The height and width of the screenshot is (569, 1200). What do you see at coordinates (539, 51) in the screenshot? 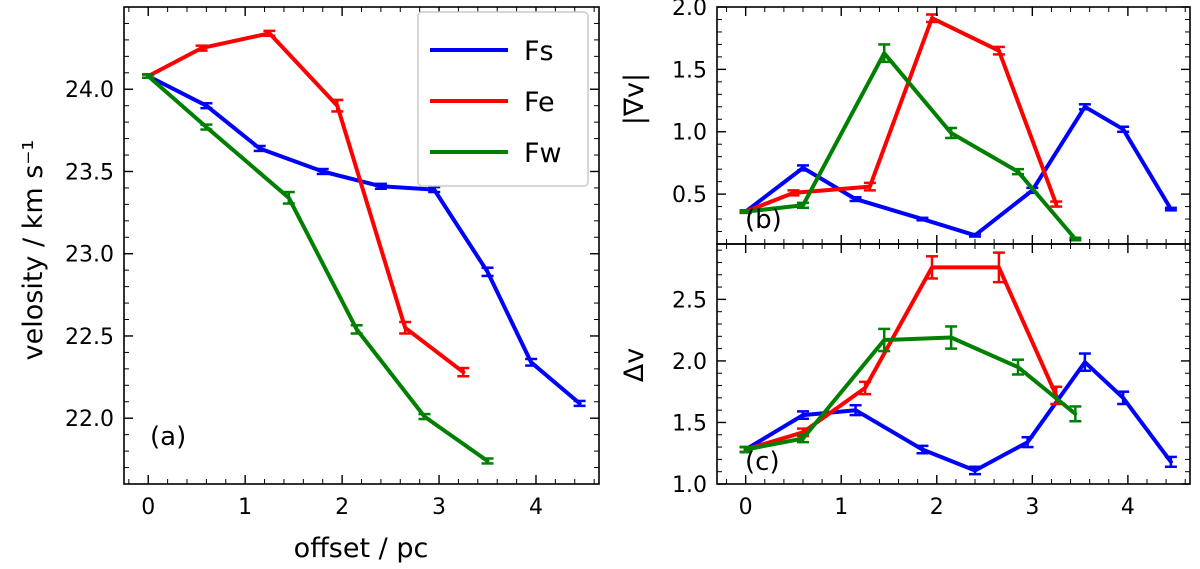
I see `legend-label-fs: Fs` at bounding box center [539, 51].